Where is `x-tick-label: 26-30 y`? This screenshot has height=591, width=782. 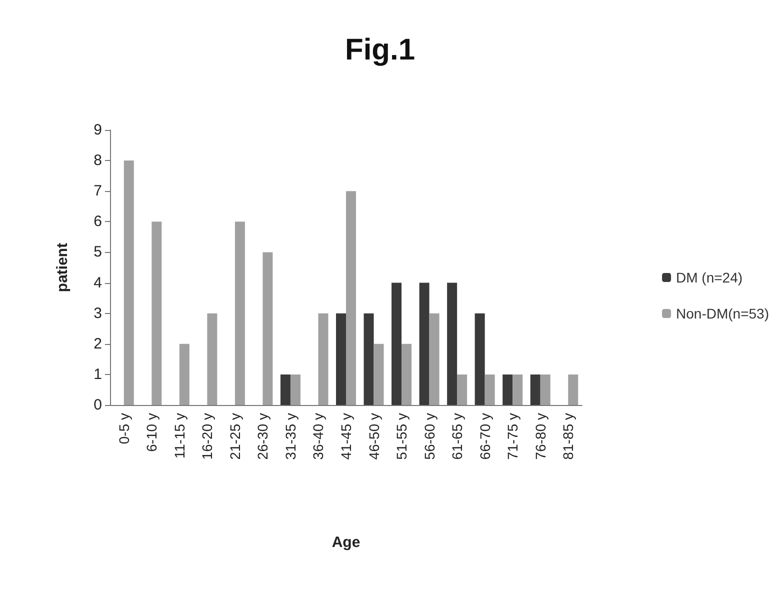
x-tick-label: 26-30 y is located at coordinates (262, 436).